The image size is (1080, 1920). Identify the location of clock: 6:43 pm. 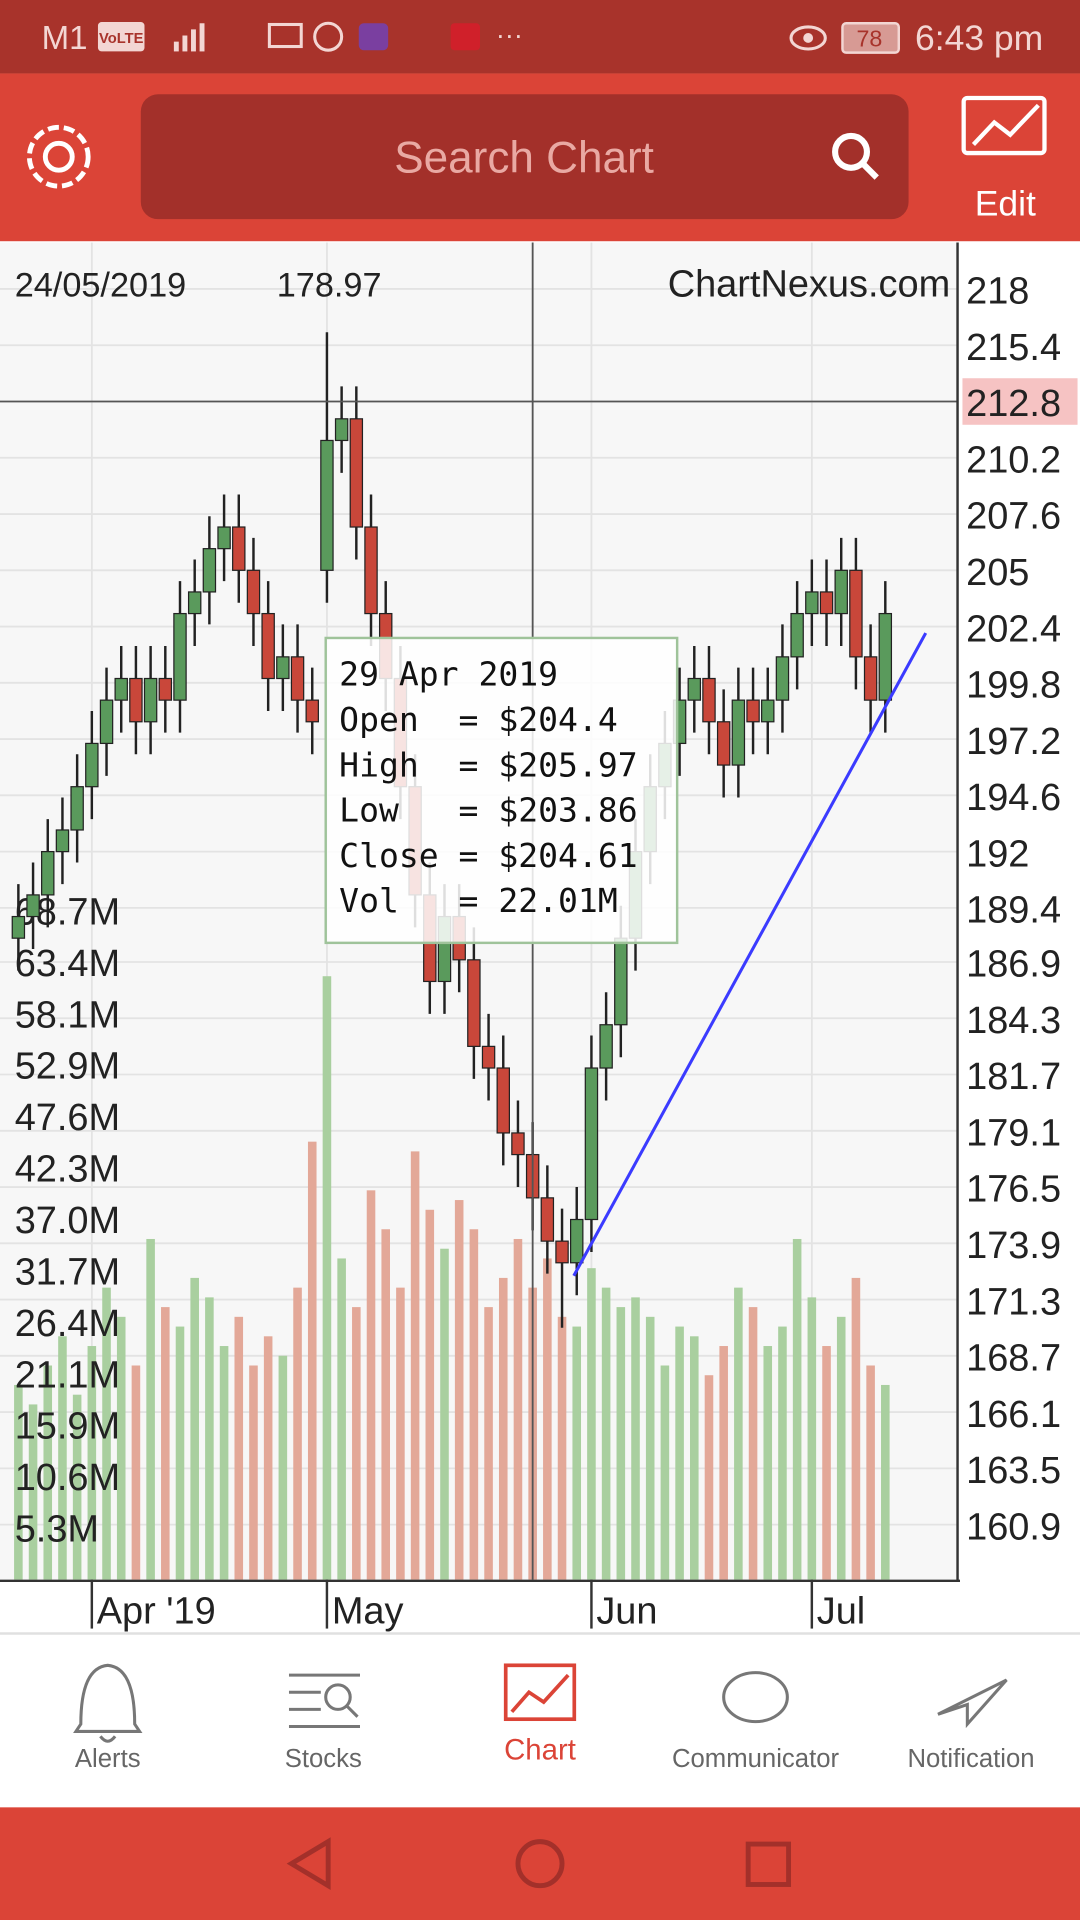
(979, 38).